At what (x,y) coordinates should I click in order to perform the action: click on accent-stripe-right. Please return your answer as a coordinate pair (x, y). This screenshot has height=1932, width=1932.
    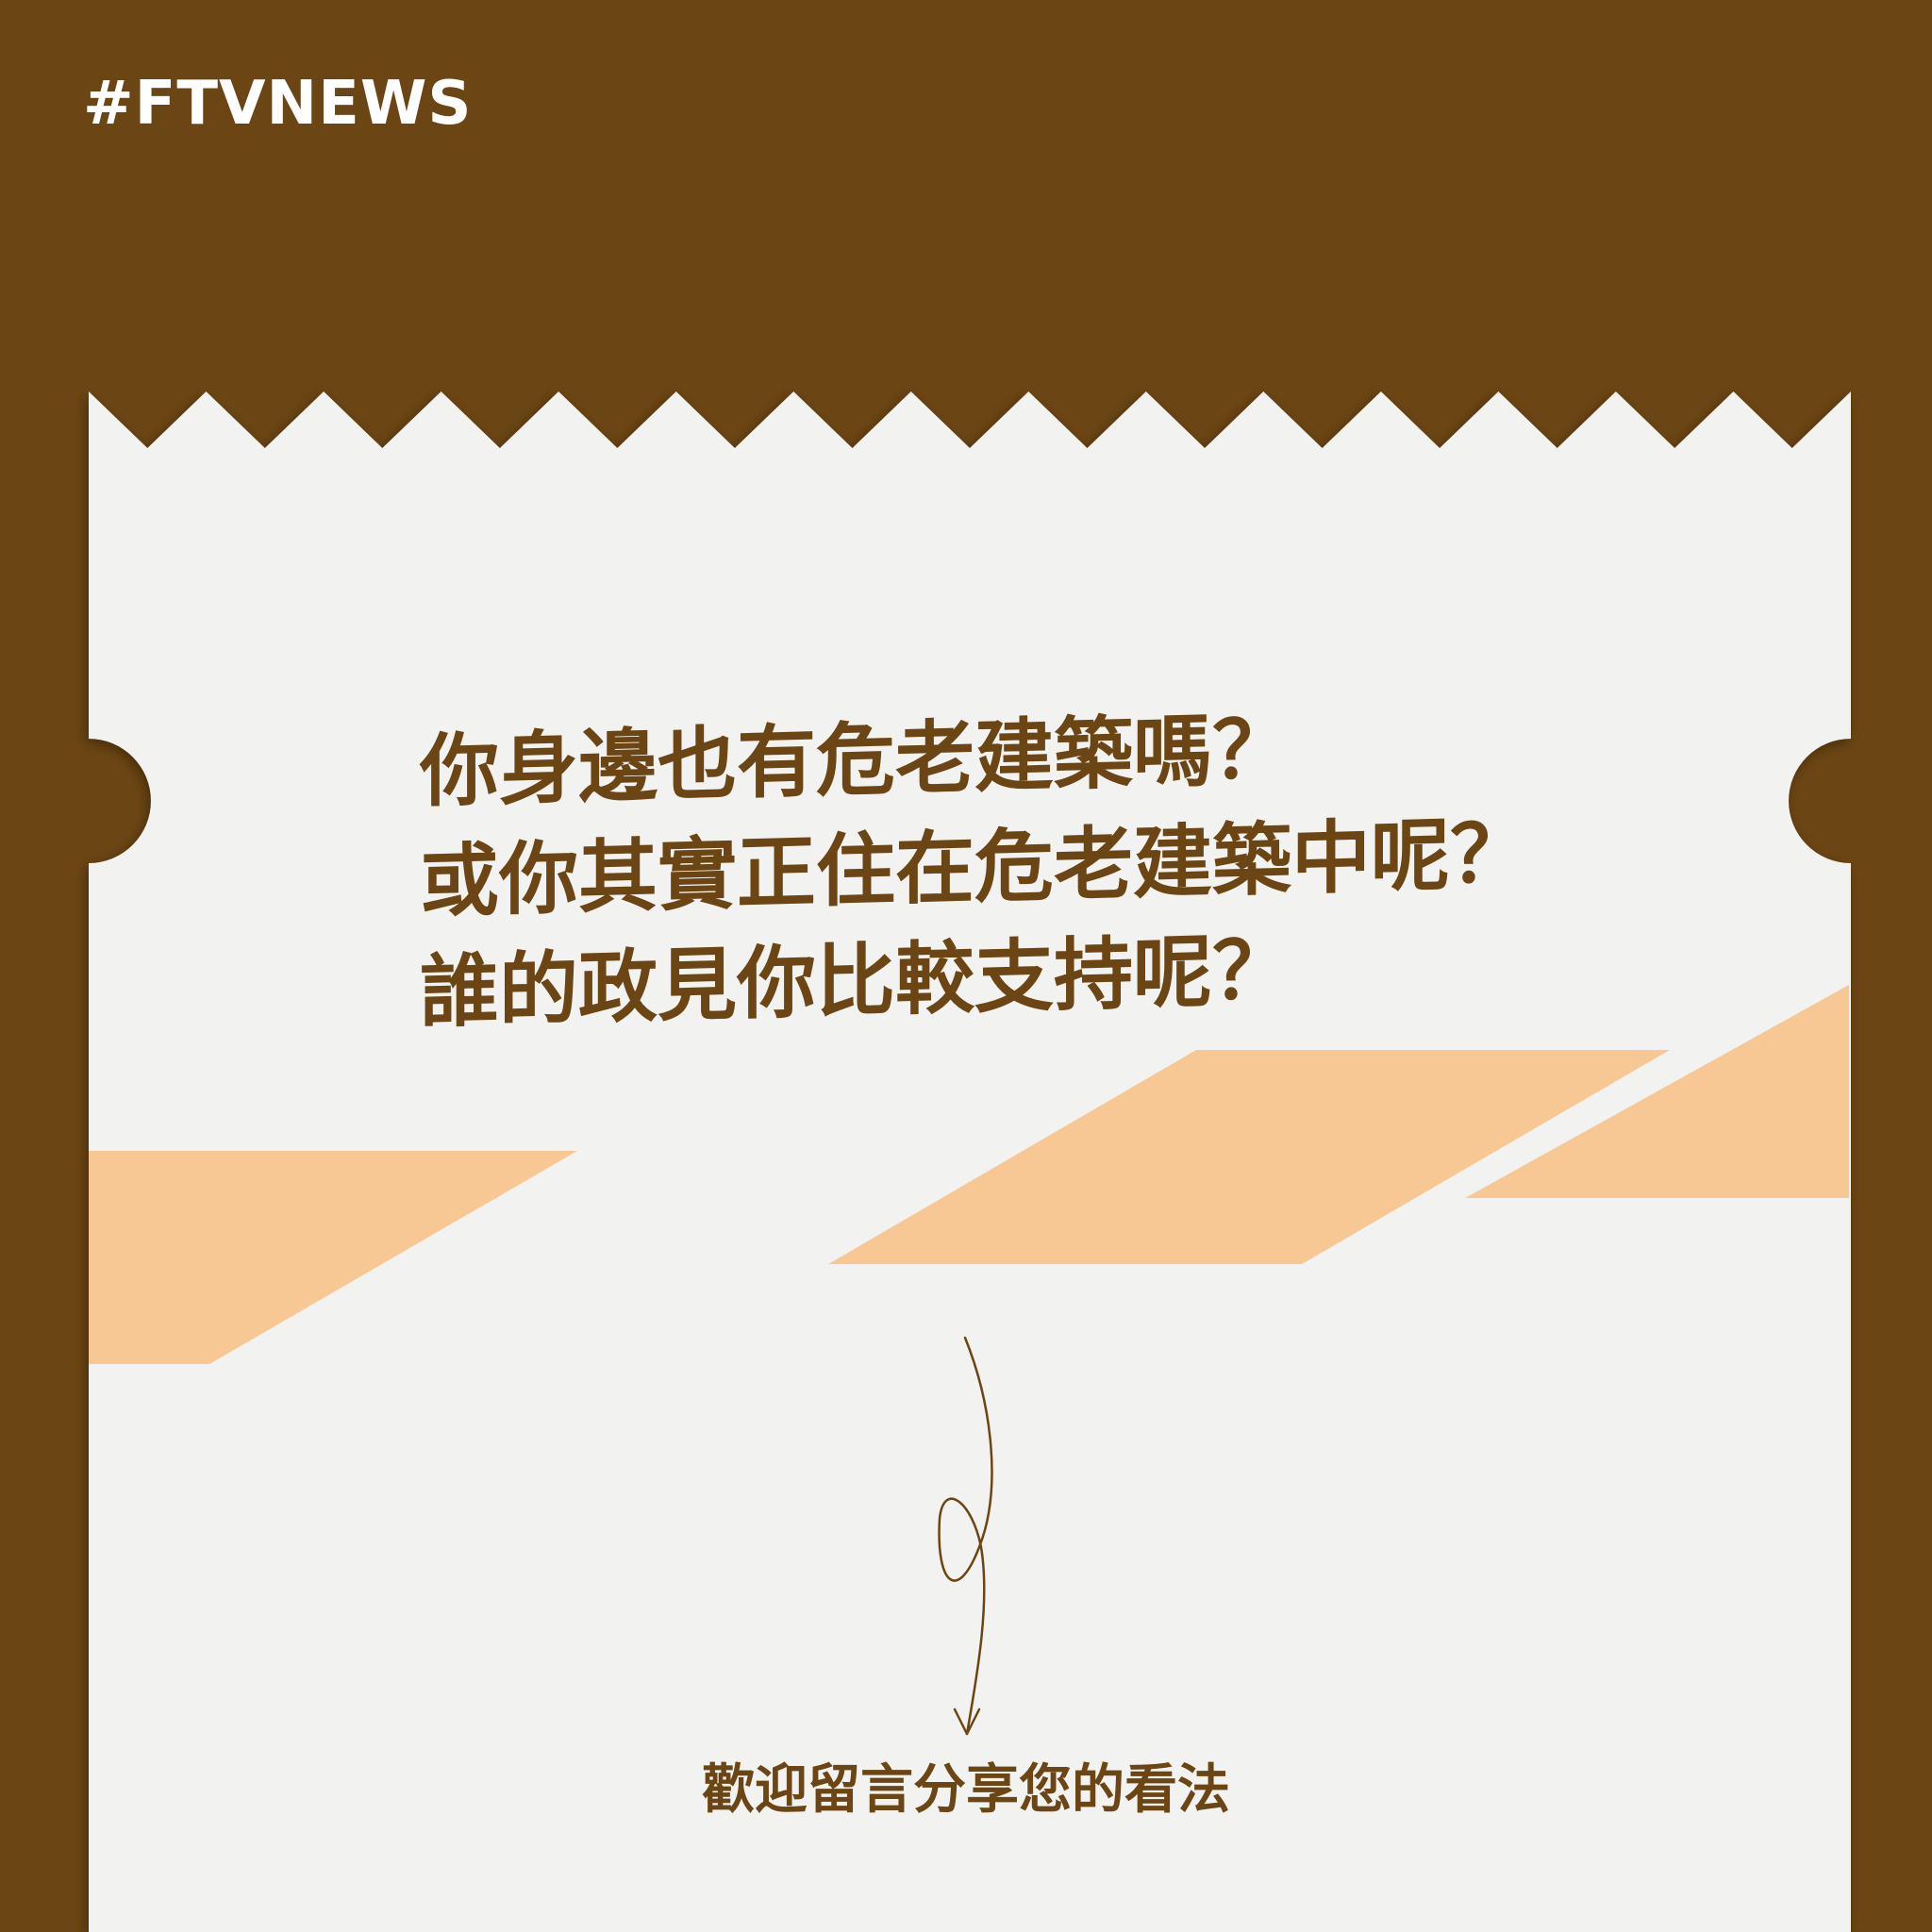
    Looking at the image, I should click on (1657, 1091).